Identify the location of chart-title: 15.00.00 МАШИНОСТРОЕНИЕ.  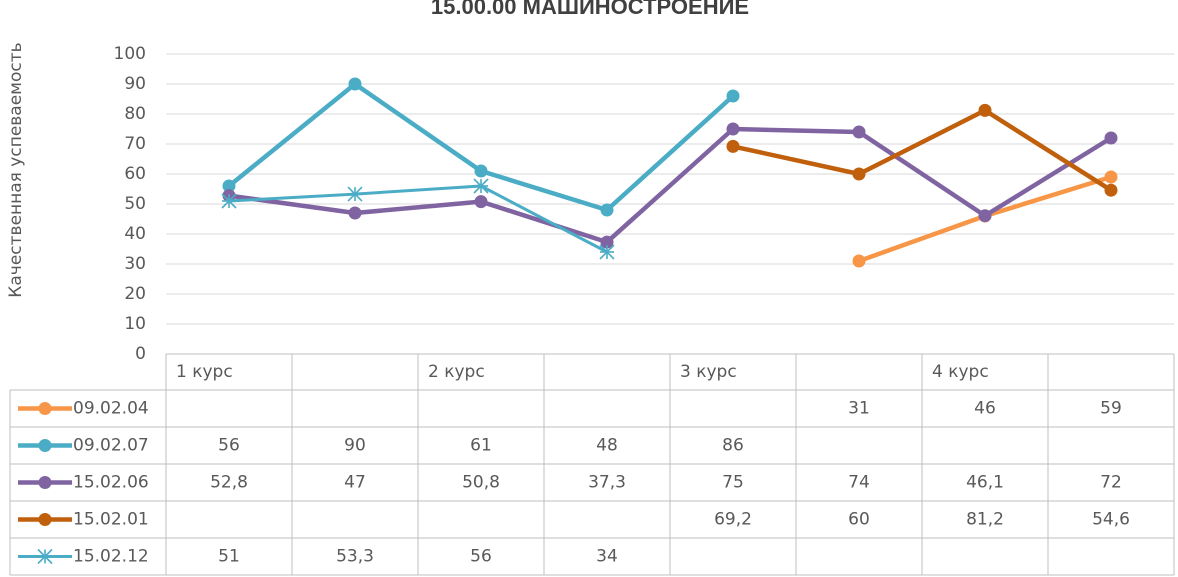
(590, 9).